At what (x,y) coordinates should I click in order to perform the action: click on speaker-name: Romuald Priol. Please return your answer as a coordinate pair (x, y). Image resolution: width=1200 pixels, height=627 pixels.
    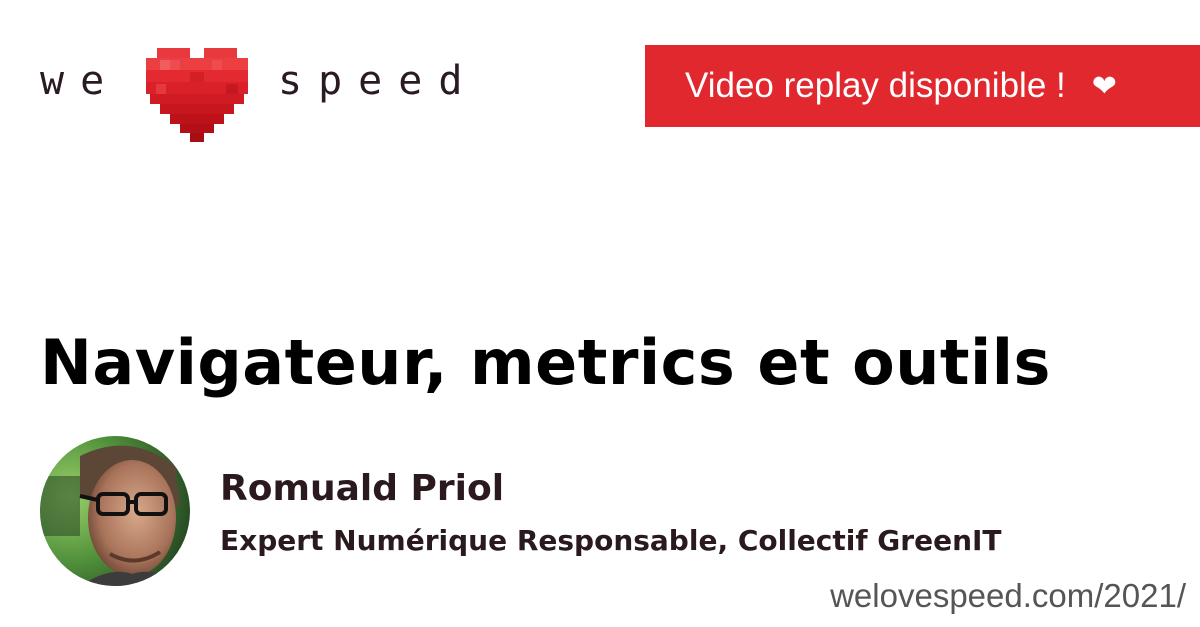
    Looking at the image, I should click on (362, 488).